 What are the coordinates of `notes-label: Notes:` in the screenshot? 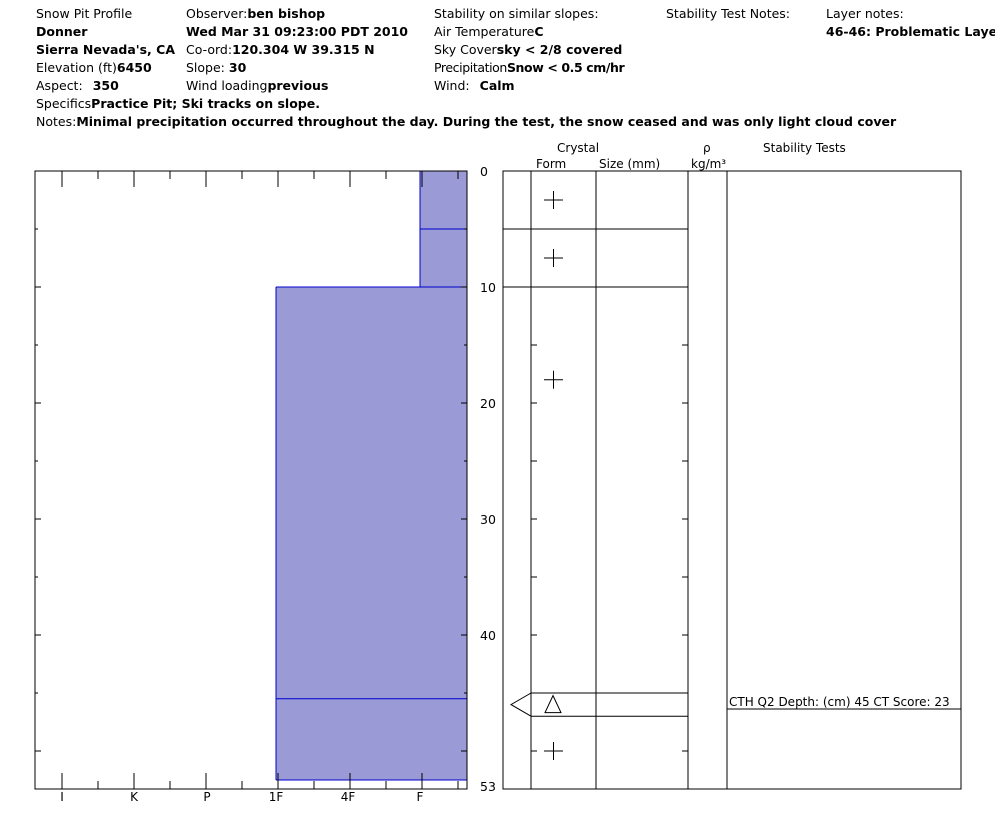 It's located at (56, 121).